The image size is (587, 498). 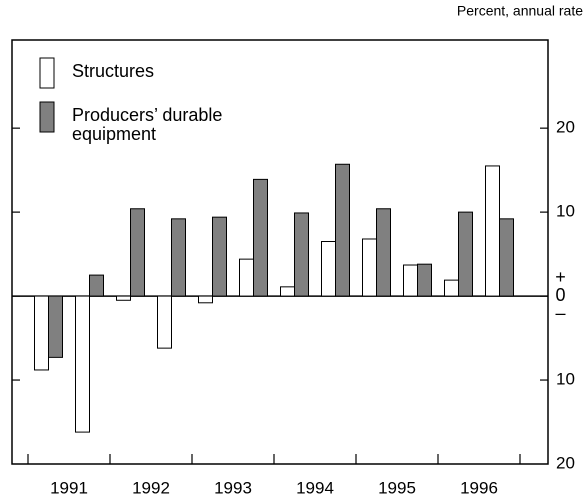 What do you see at coordinates (560, 295) in the screenshot?
I see `y-tick-label: +0–` at bounding box center [560, 295].